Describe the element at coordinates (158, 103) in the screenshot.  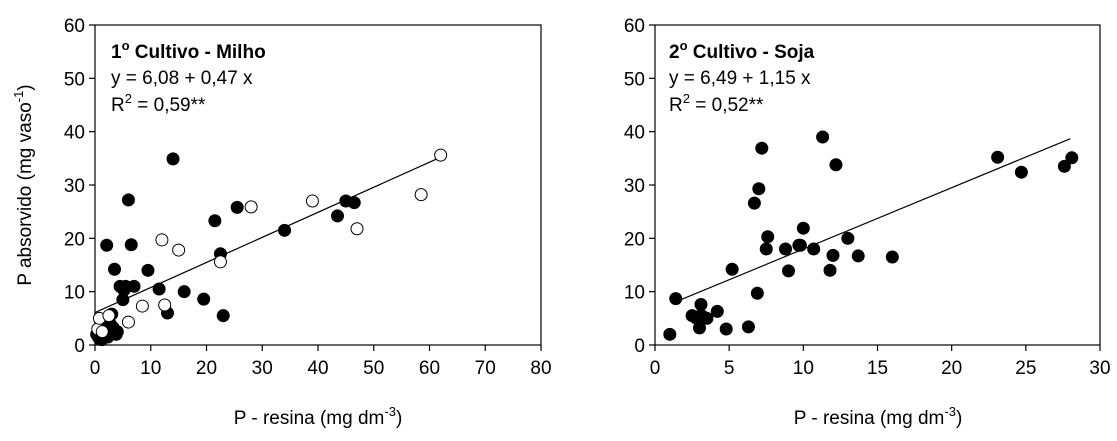
I see `r-squared: R2 = 0,59**` at that location.